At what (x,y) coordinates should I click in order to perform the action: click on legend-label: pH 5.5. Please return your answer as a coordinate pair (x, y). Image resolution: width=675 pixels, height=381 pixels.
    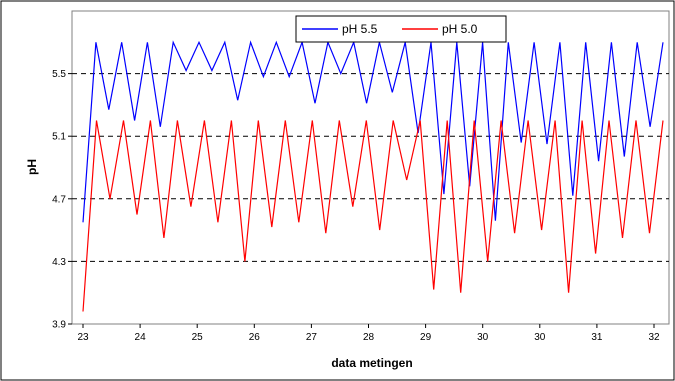
    Looking at the image, I should click on (360, 29).